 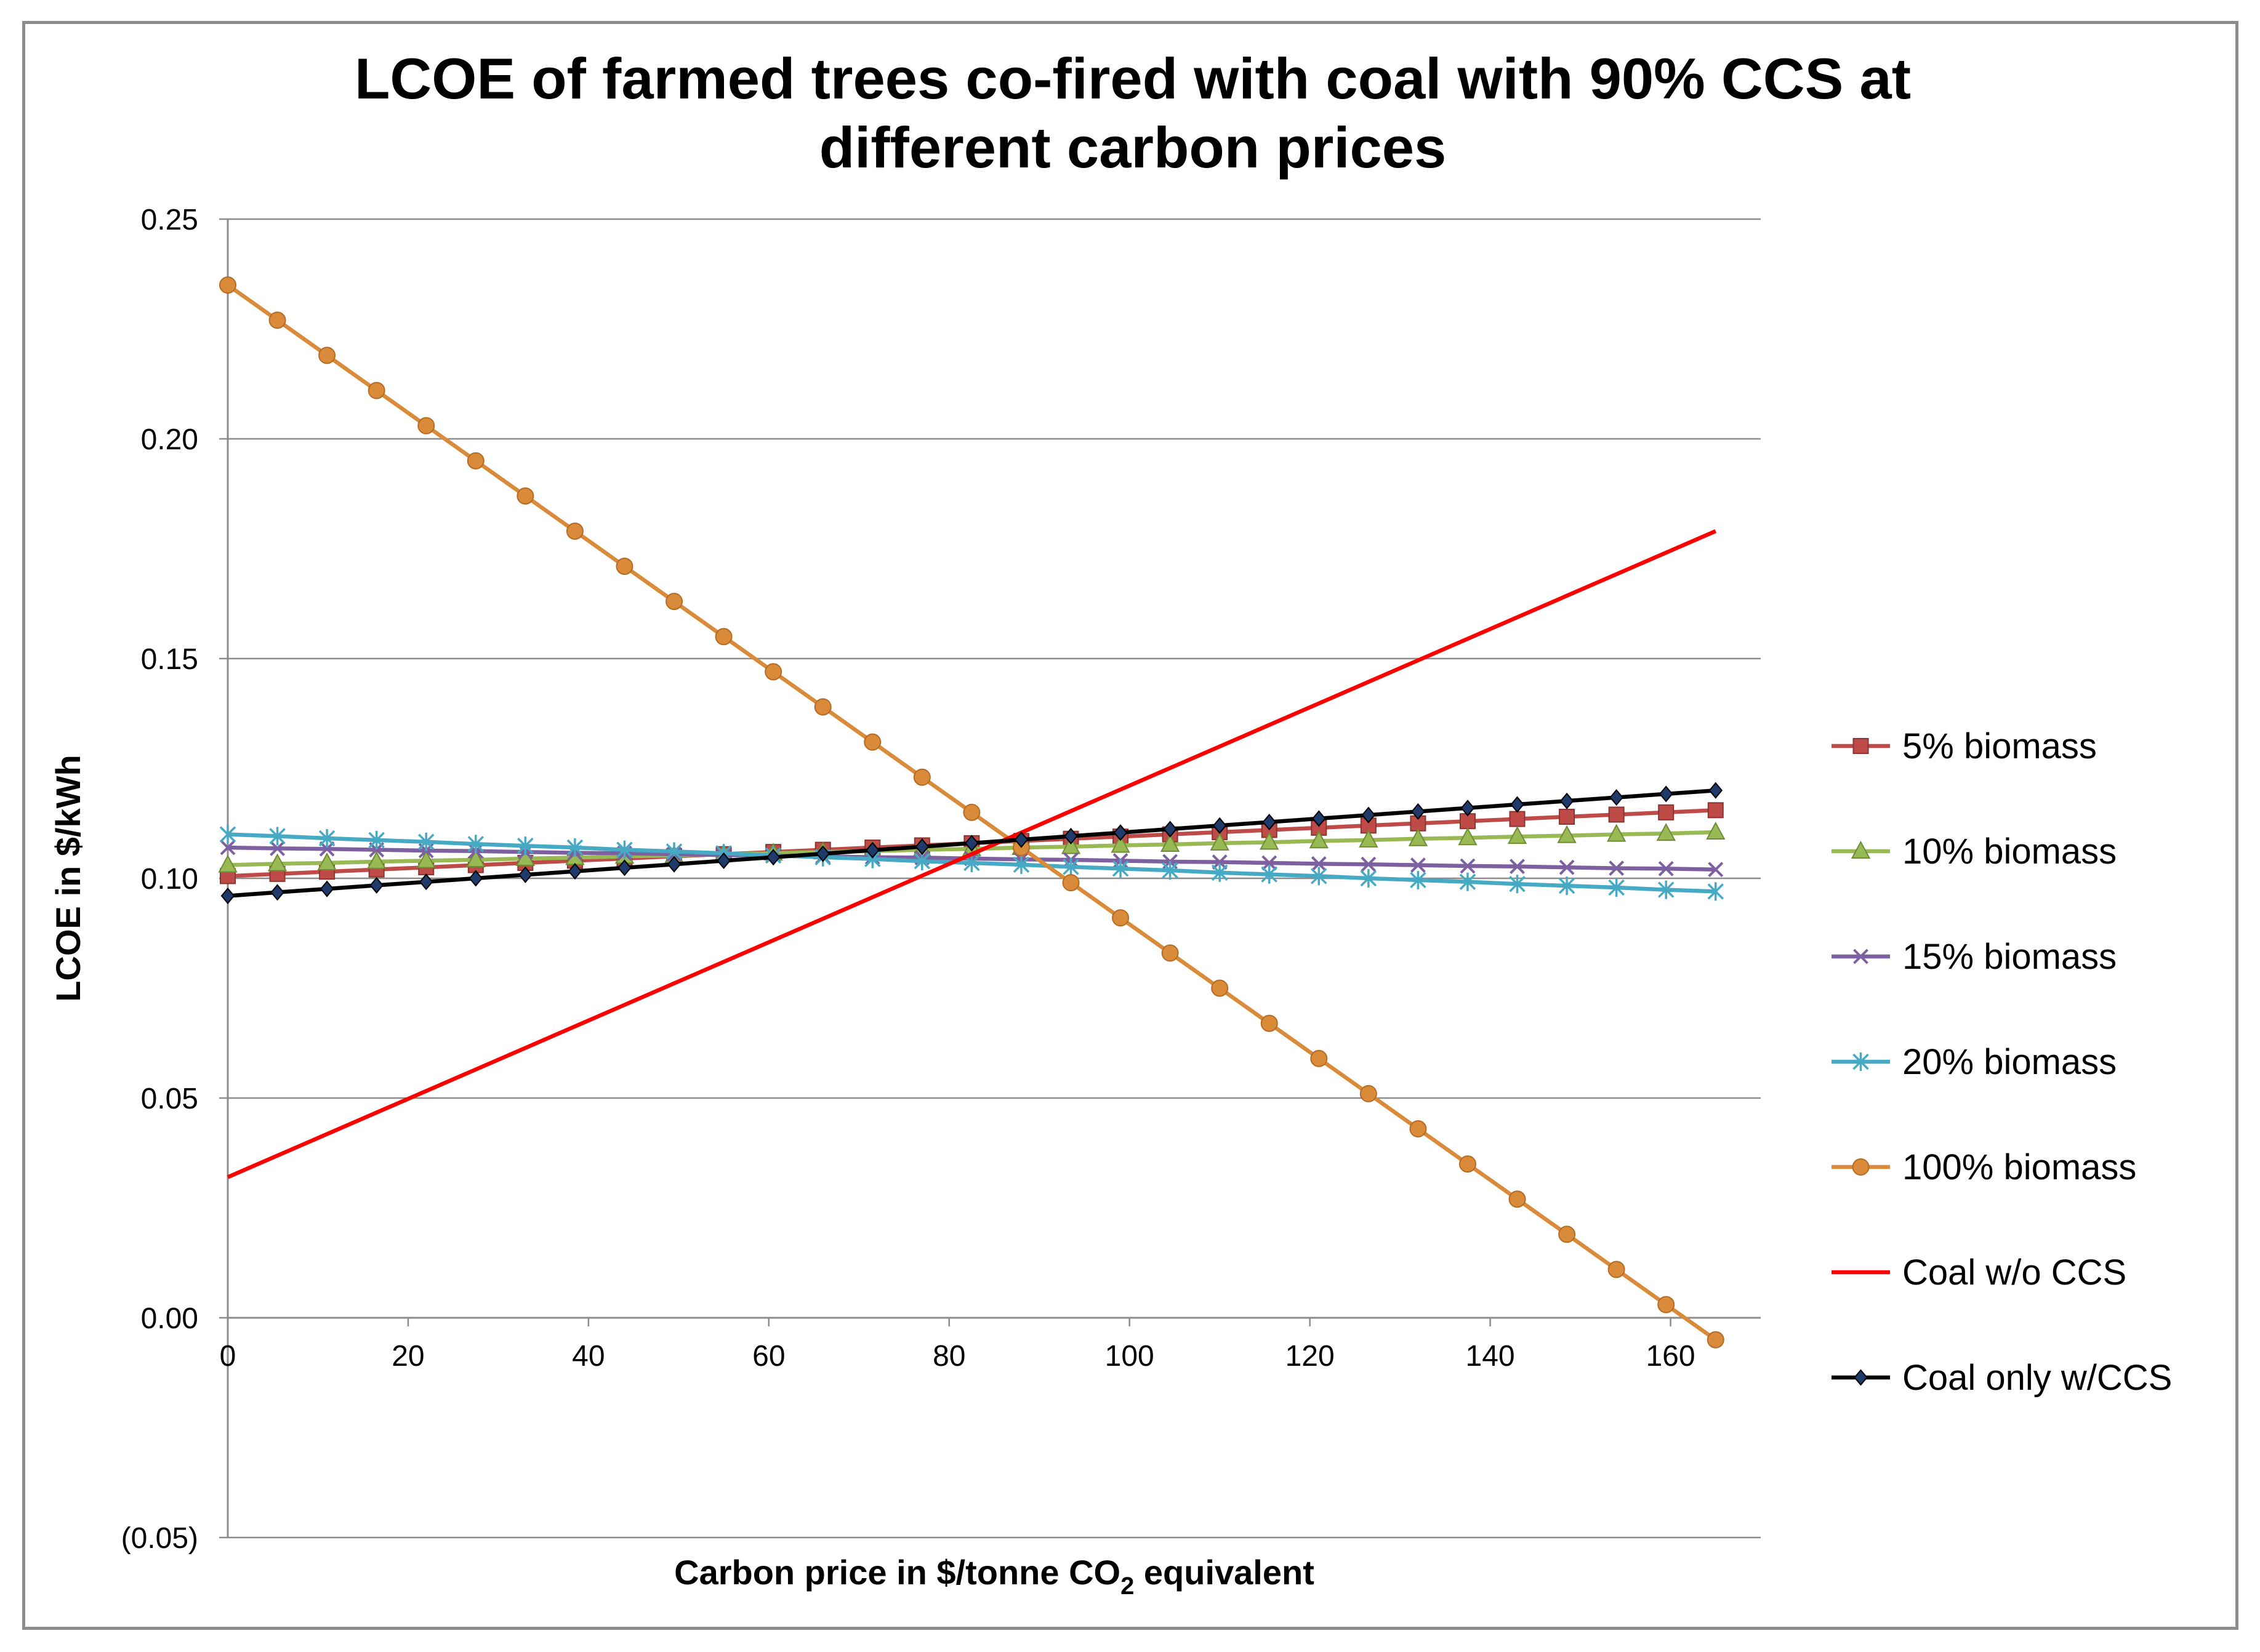 I want to click on x-axis-ticks: 0 20 40 60 80 100 120 140 160, so click(x=957, y=1345).